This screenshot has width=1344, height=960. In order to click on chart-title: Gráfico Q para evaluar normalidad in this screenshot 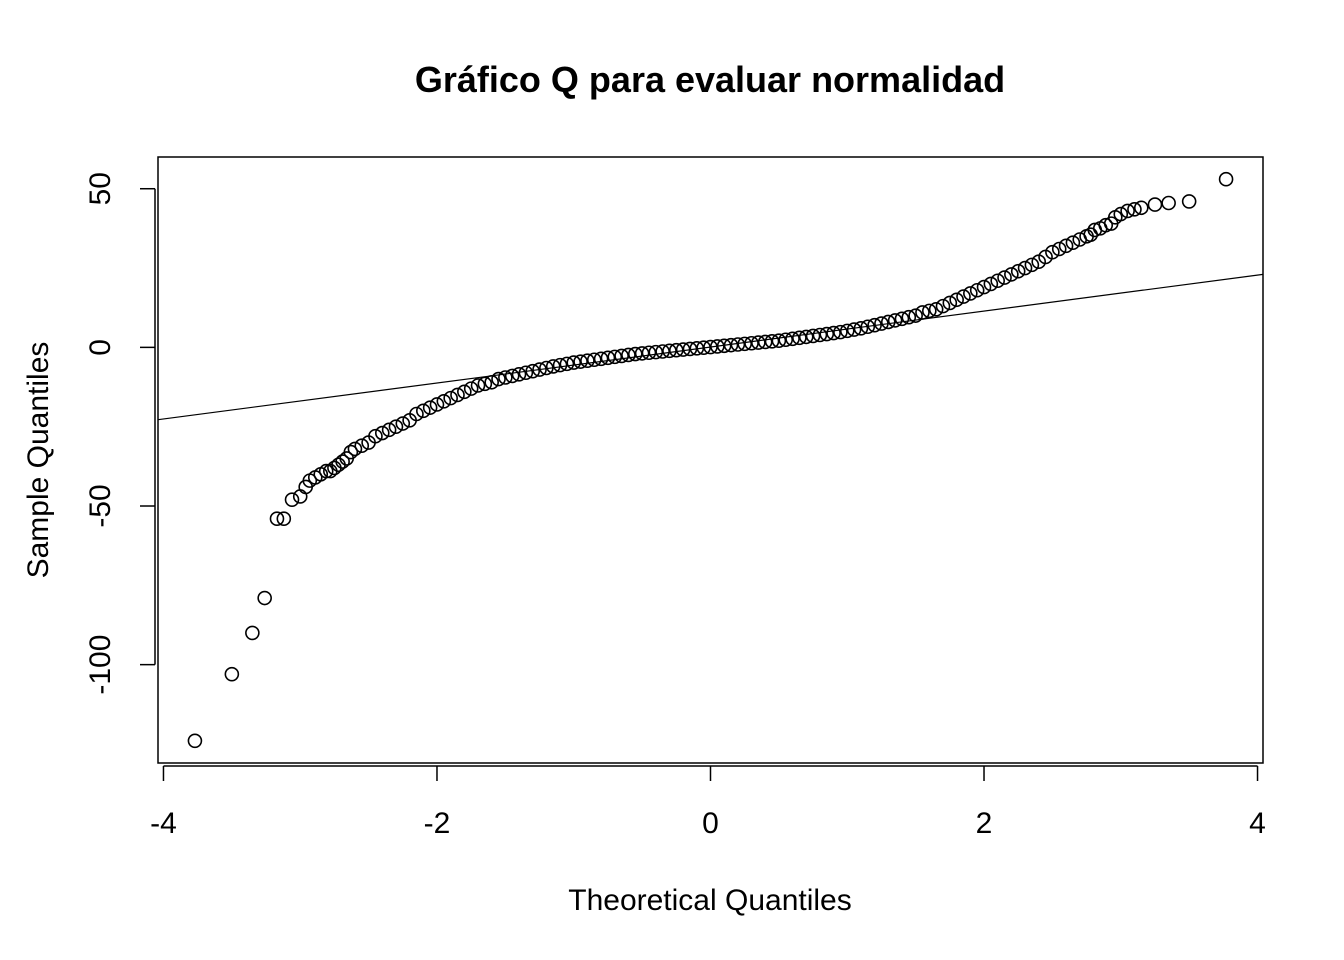, I will do `click(710, 79)`.